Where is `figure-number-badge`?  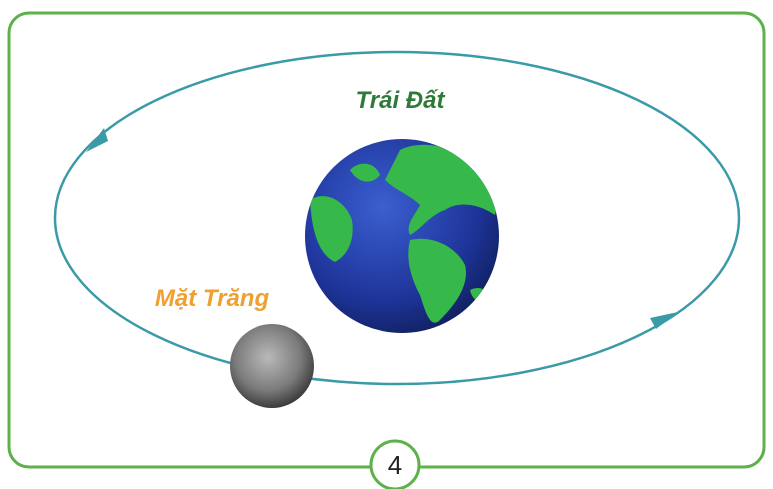 figure-number-badge is located at coordinates (395, 464).